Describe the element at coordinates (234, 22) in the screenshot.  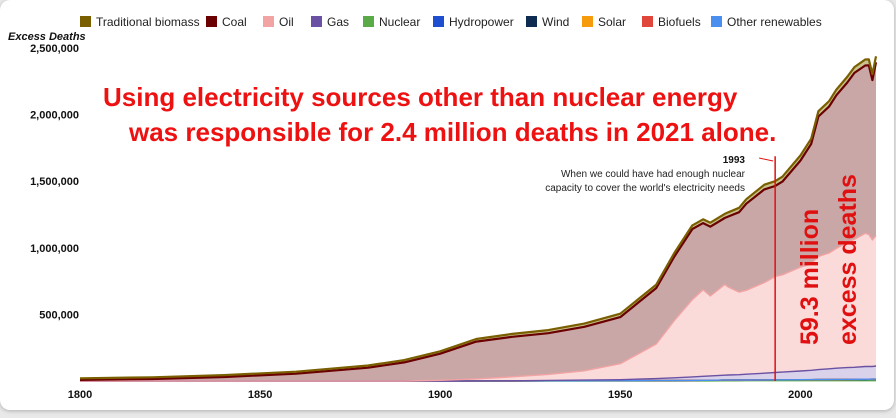
I see `legend-label-coal: Coal` at that location.